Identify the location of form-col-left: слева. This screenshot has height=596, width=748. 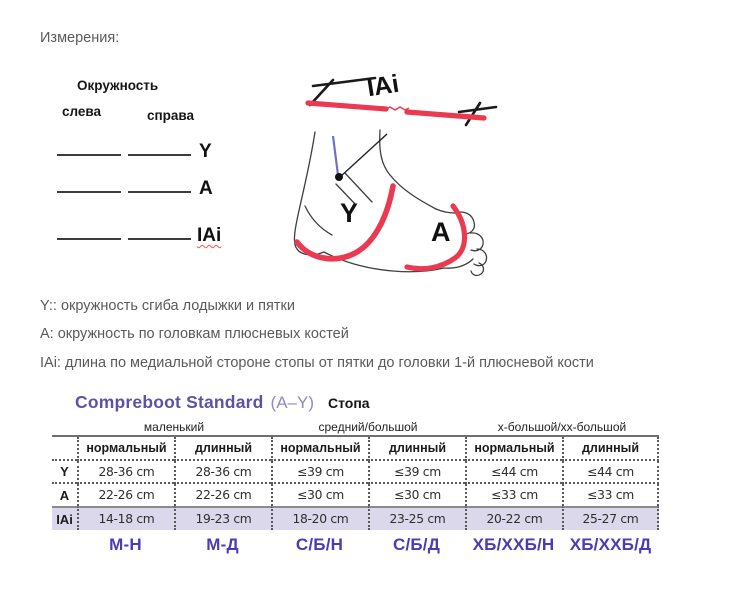
(82, 111).